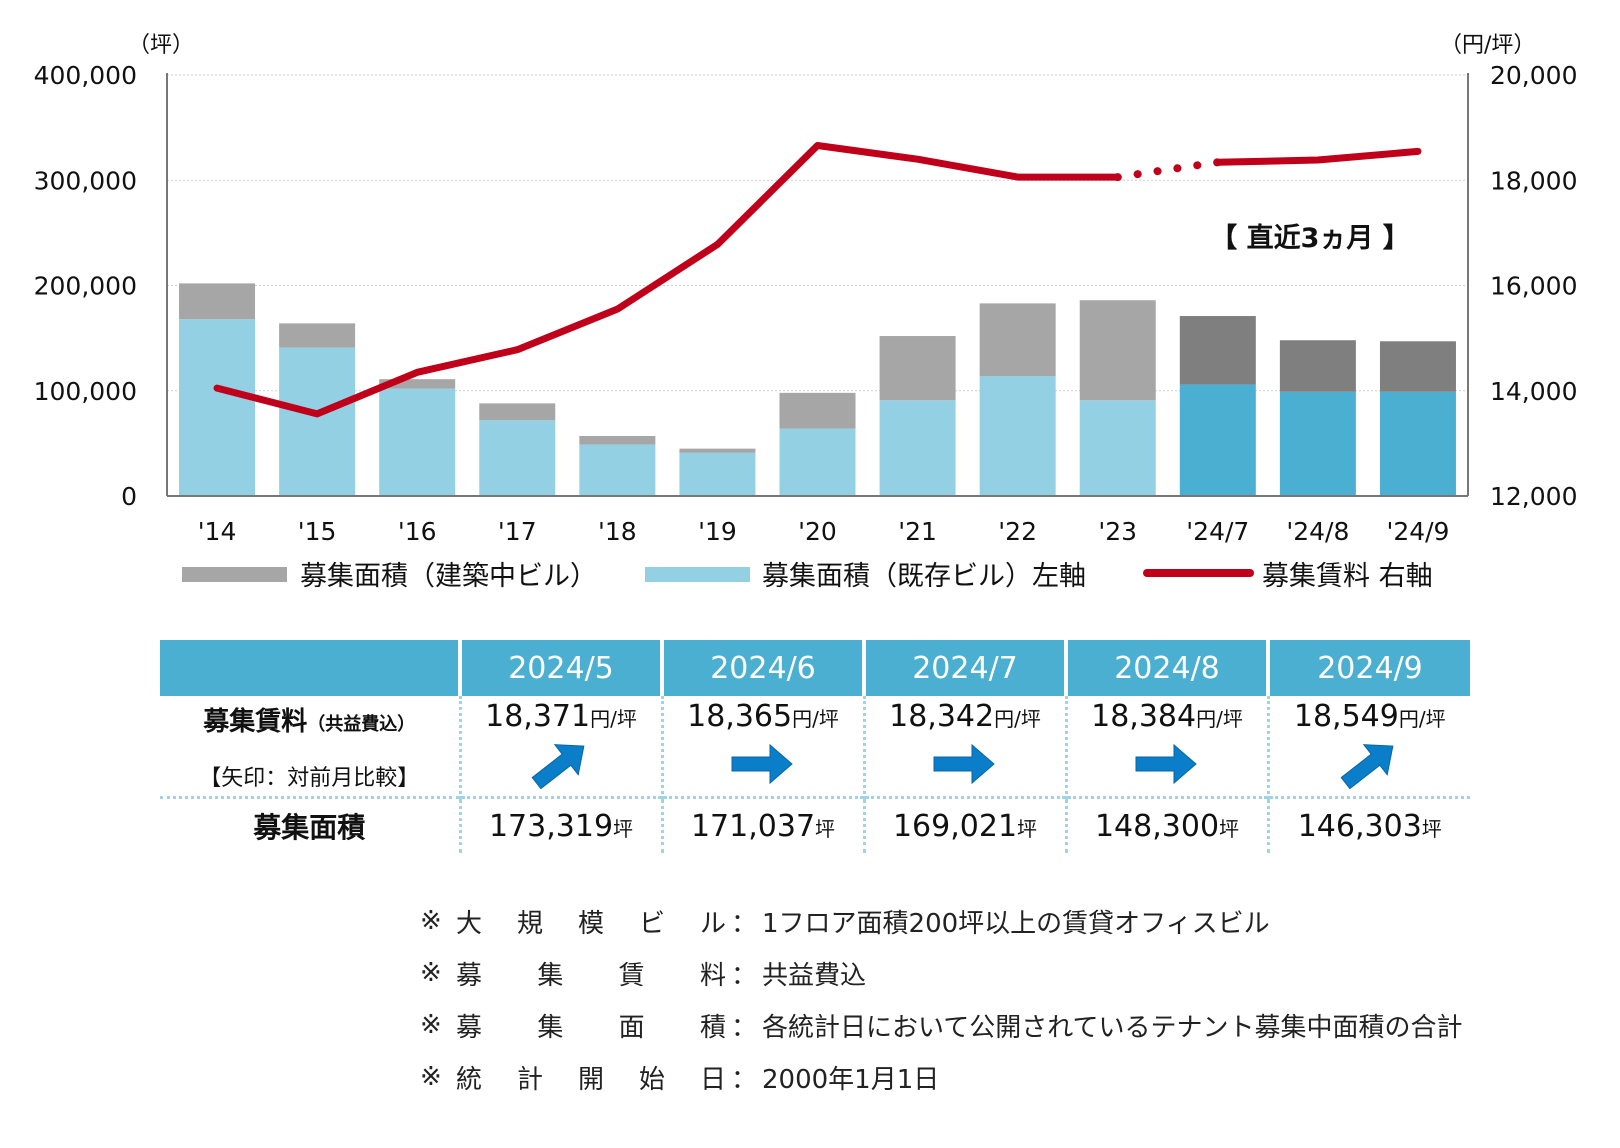 The height and width of the screenshot is (1148, 1620). I want to click on note-label-char: 料, so click(712, 975).